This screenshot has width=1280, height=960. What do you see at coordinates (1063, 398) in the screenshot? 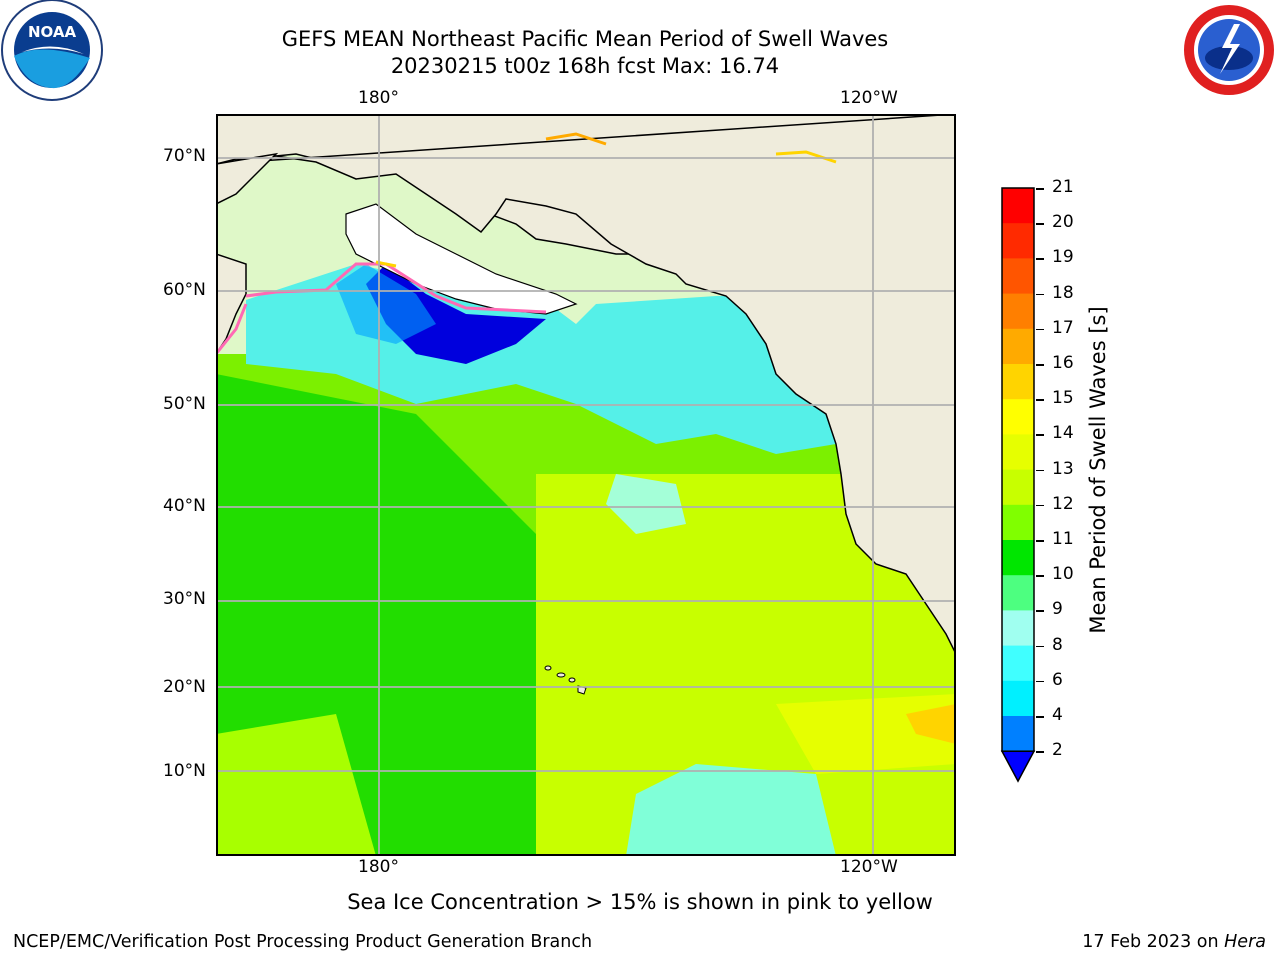
I see `colorbar-tick-label: 15` at bounding box center [1063, 398].